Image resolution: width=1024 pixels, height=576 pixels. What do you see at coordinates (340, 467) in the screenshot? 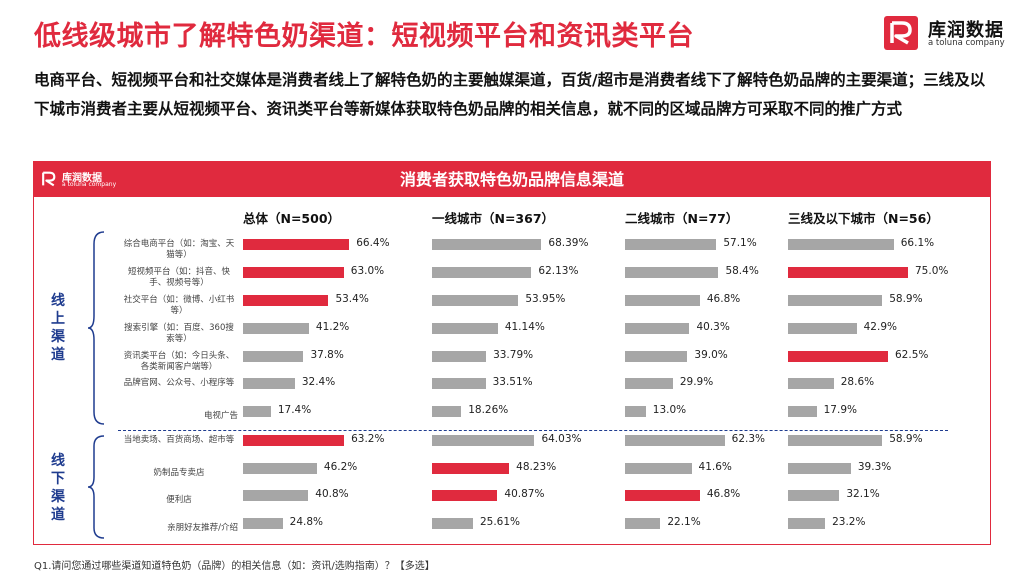
I see `value-label: 46.2%` at bounding box center [340, 467].